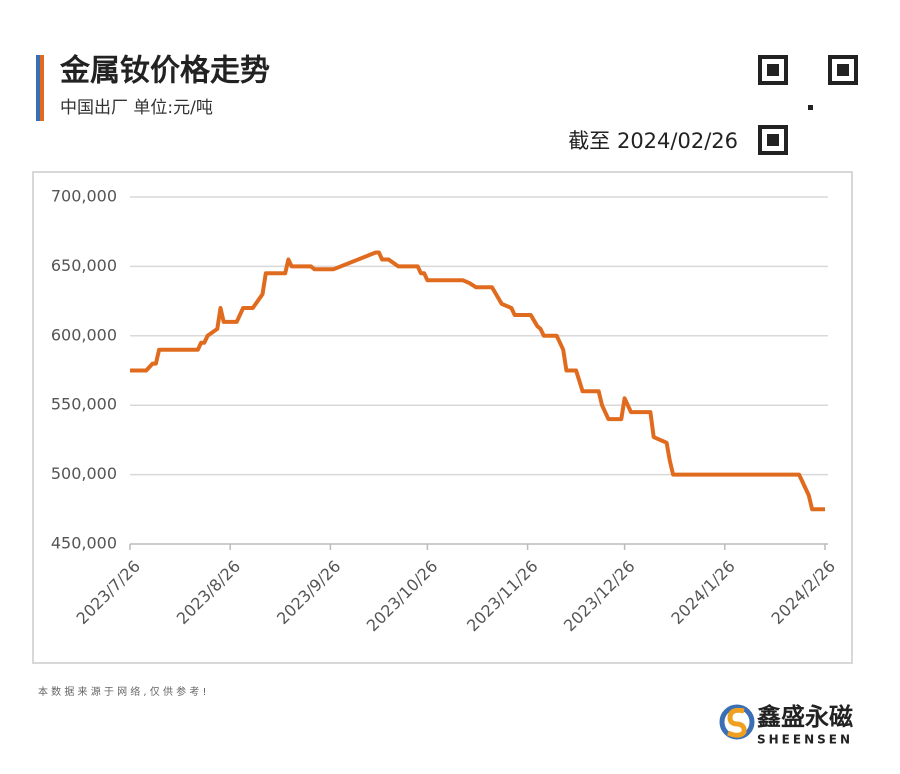 The image size is (900, 774). Describe the element at coordinates (164, 71) in the screenshot. I see `chart-title: 金属钕价格走势` at that location.